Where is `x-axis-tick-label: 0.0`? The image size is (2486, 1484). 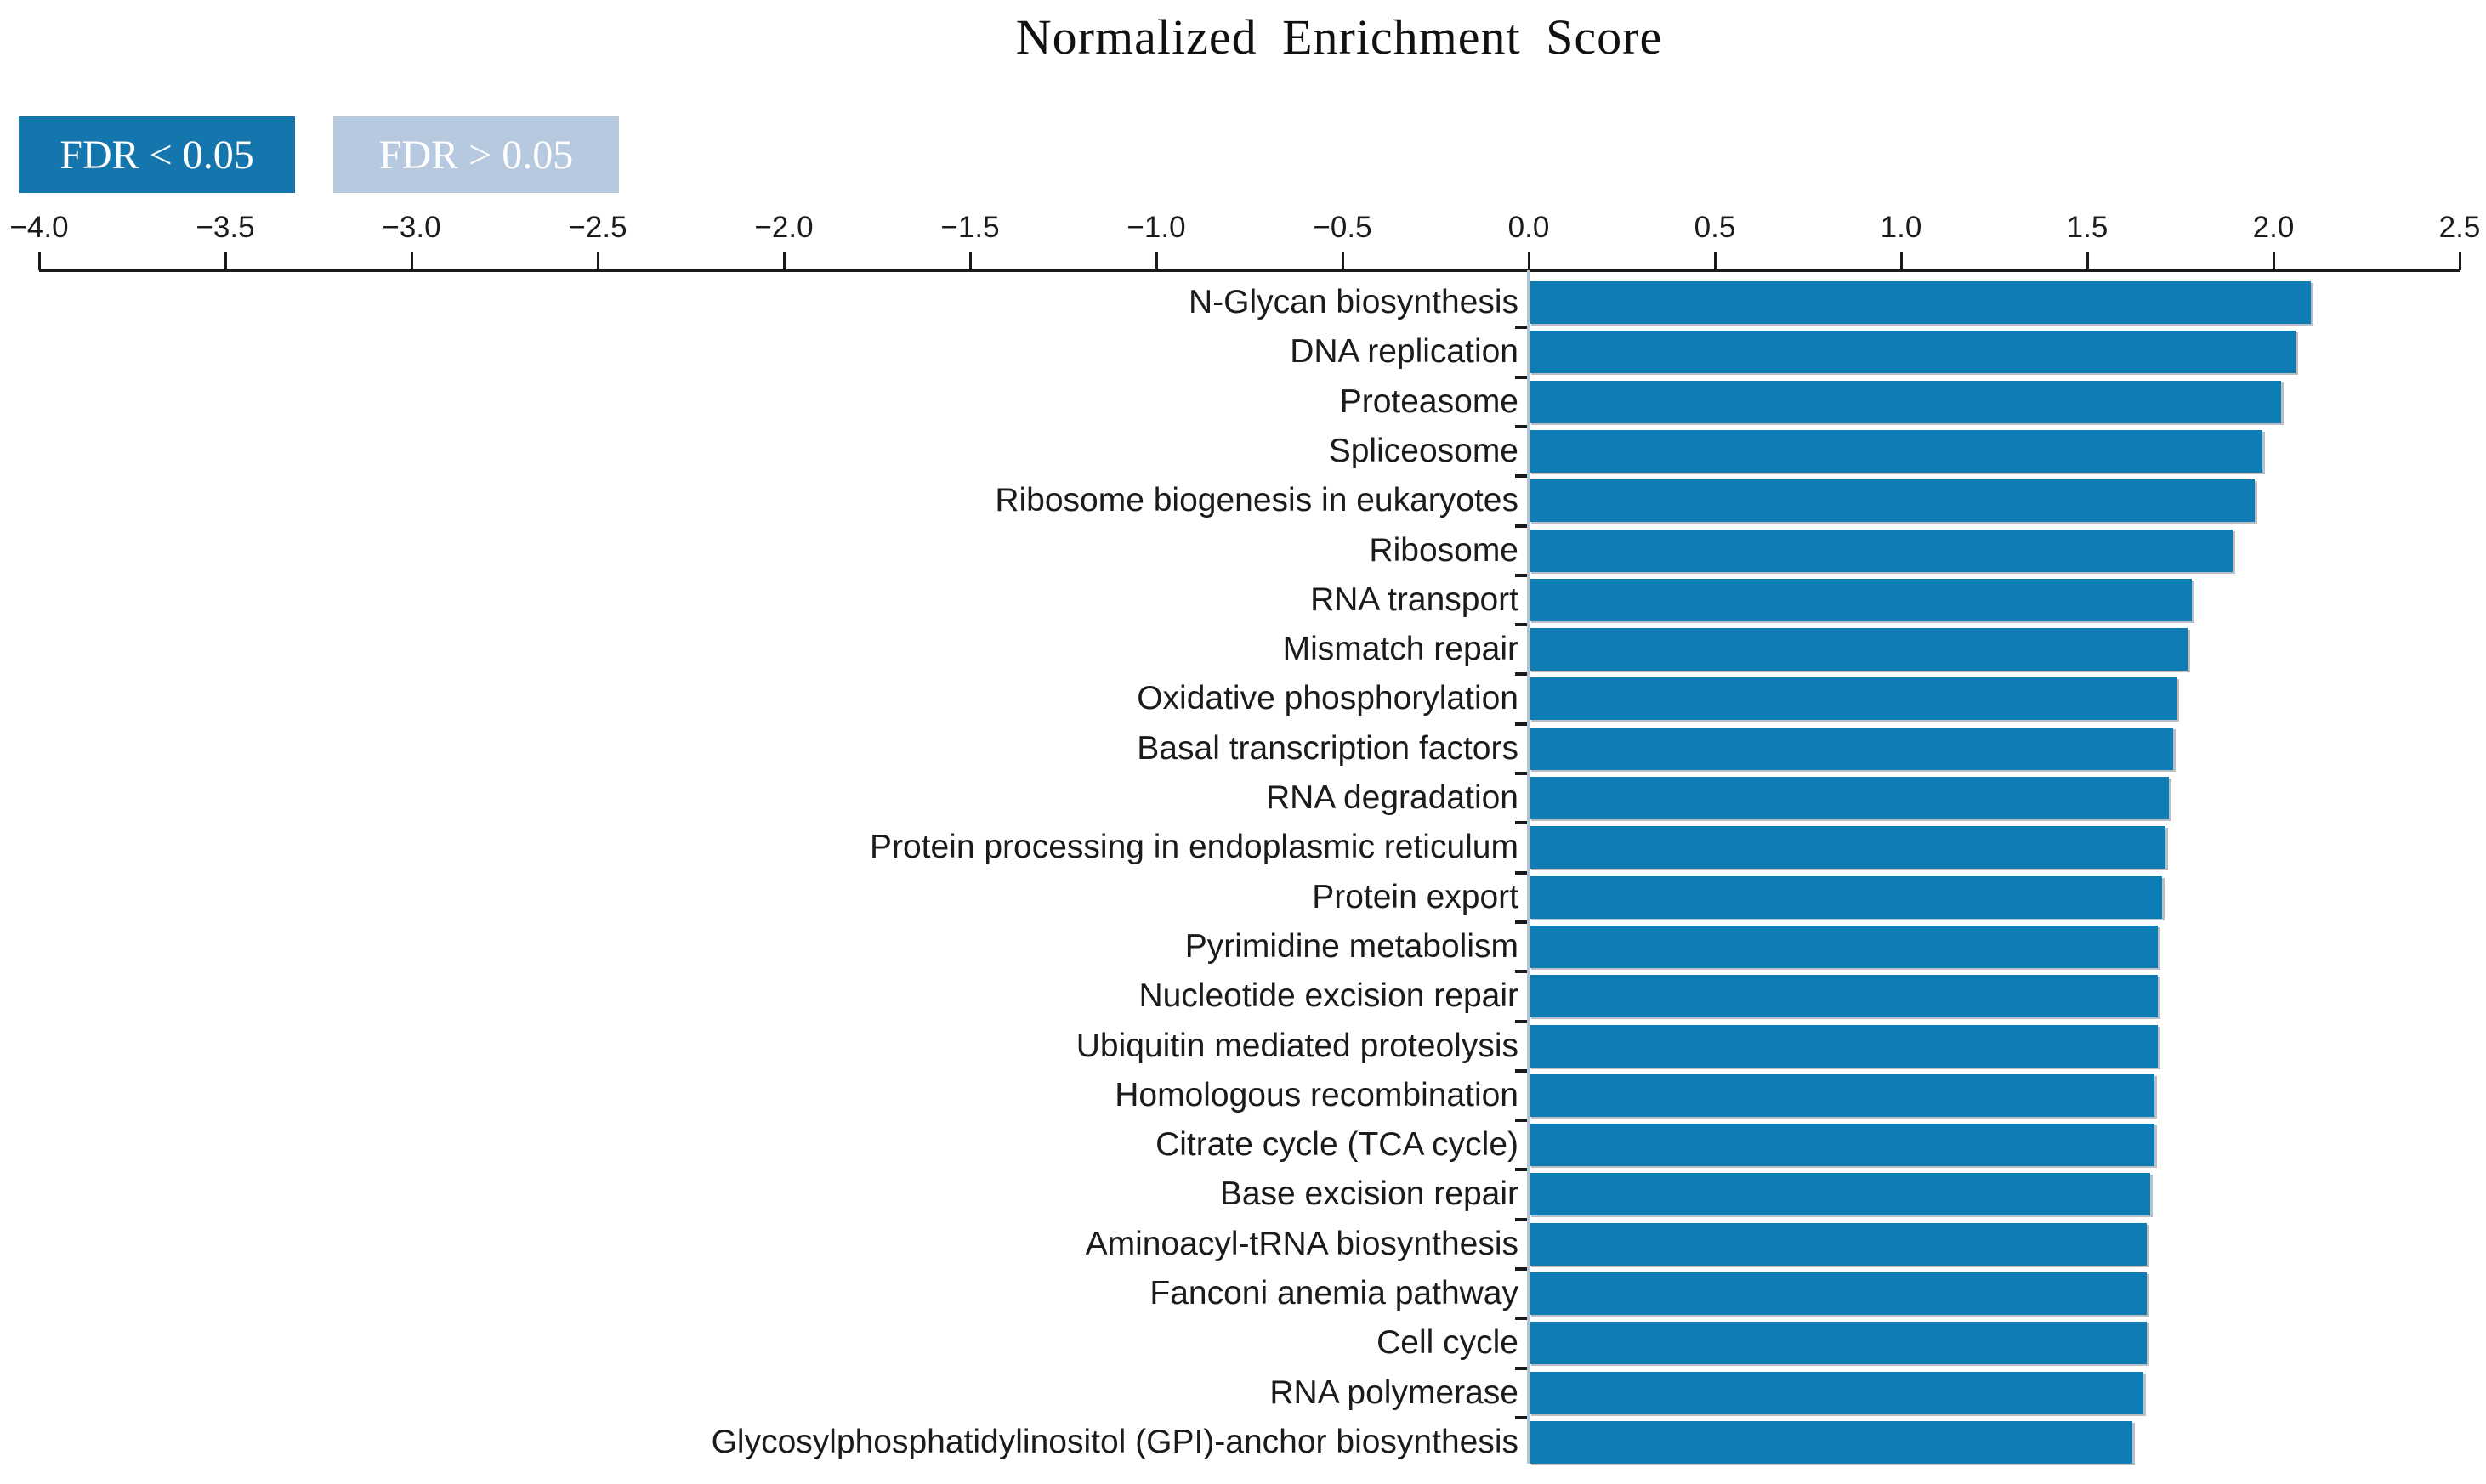
x-axis-tick-label: 0.0 is located at coordinates (1528, 227).